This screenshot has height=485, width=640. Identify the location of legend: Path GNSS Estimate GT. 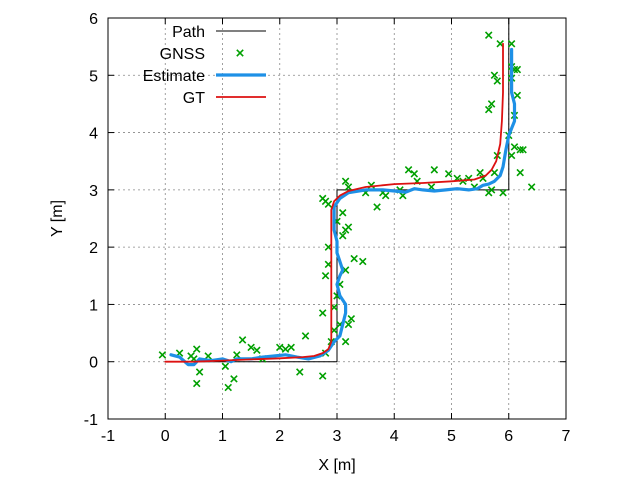
(204, 65).